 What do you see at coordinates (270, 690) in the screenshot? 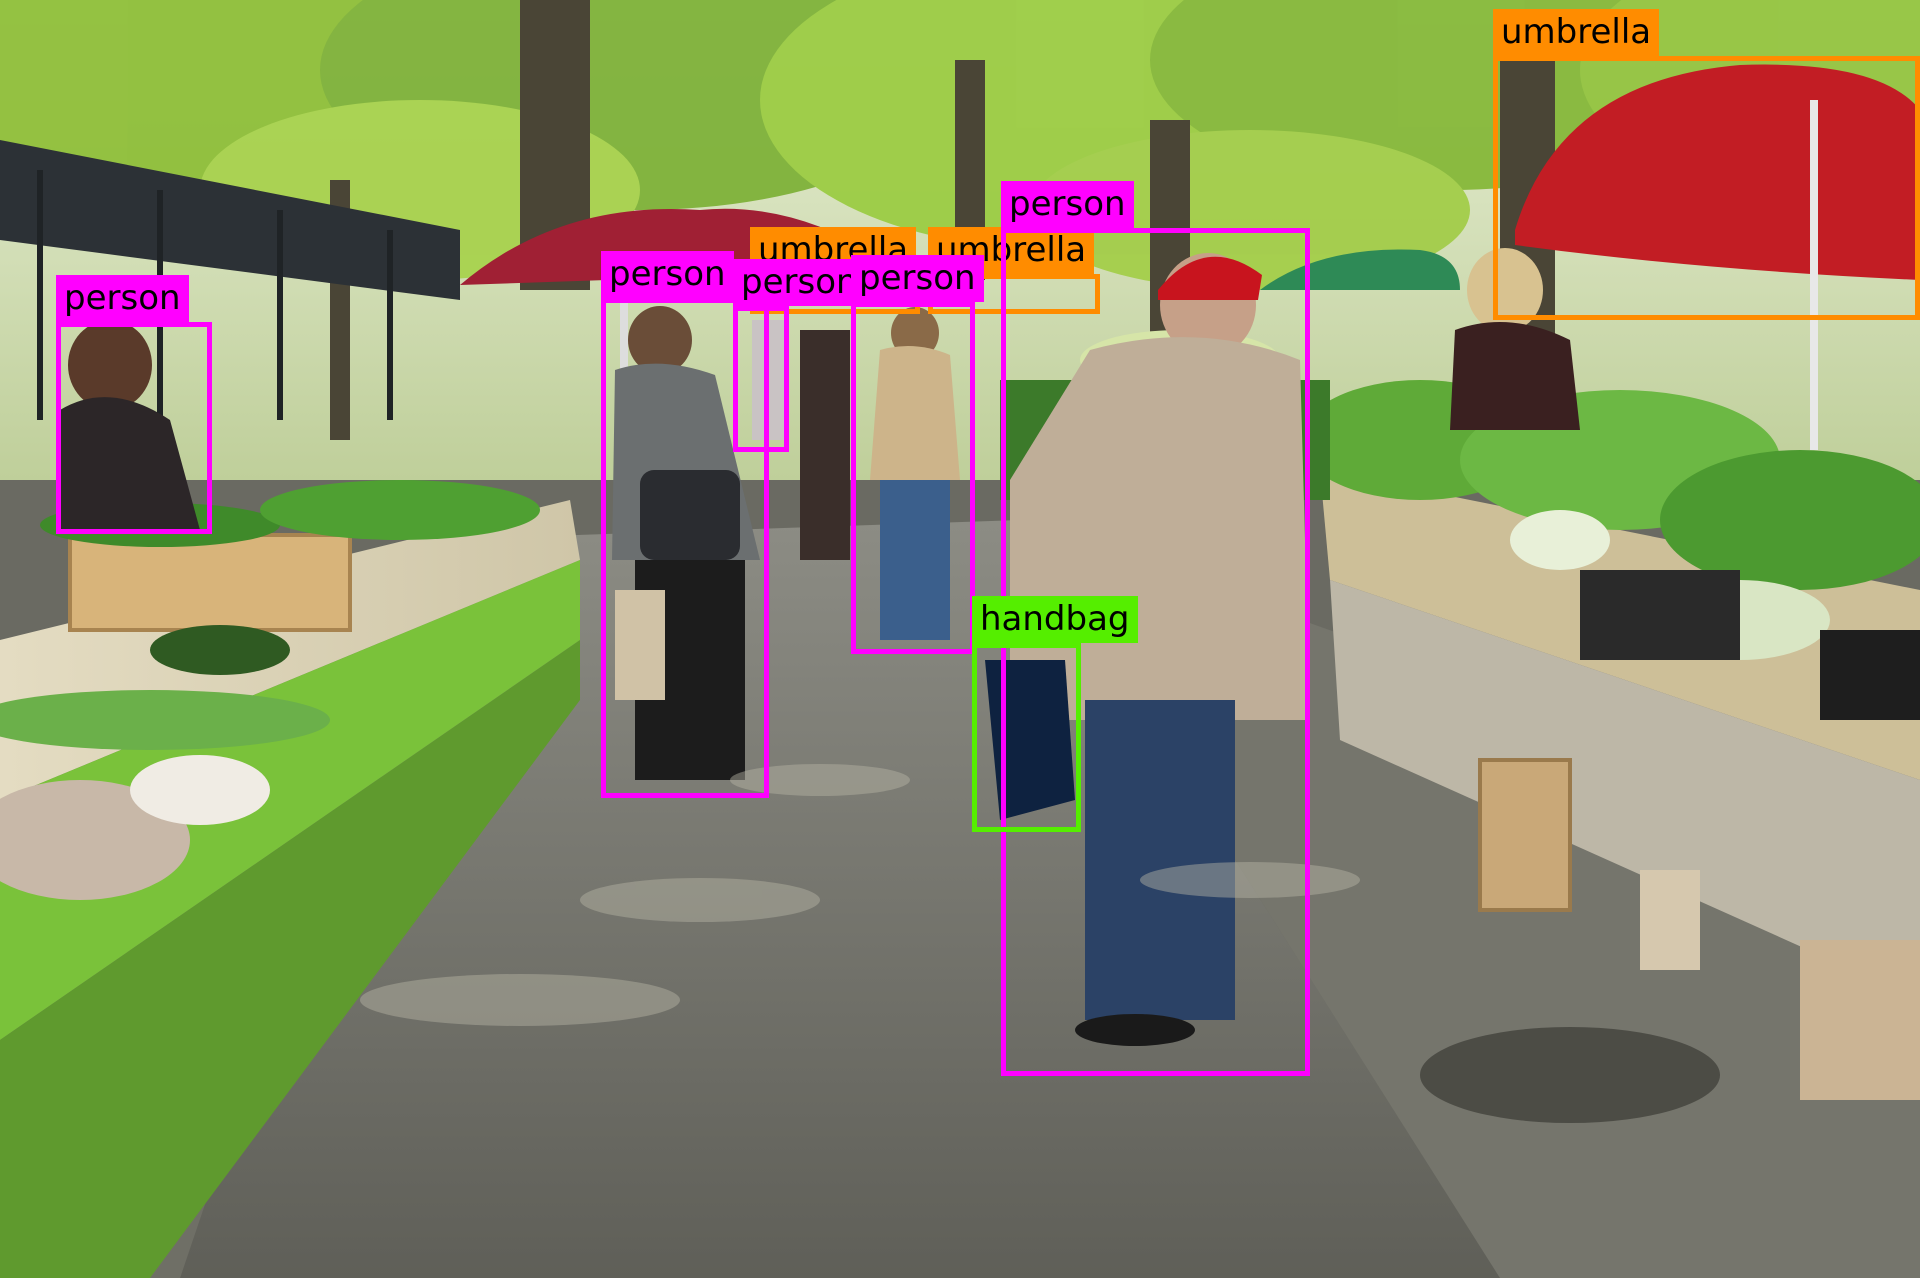
I see `left-produce` at bounding box center [270, 690].